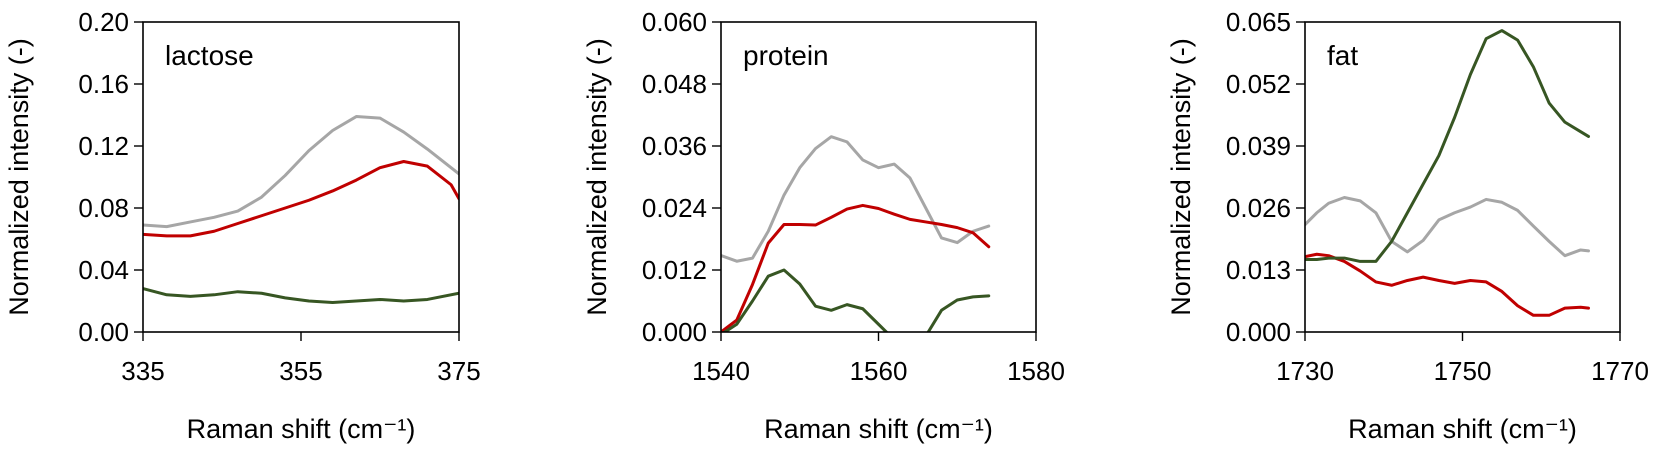 This screenshot has height=450, width=1654. What do you see at coordinates (786, 55) in the screenshot?
I see `panel-label: protein` at bounding box center [786, 55].